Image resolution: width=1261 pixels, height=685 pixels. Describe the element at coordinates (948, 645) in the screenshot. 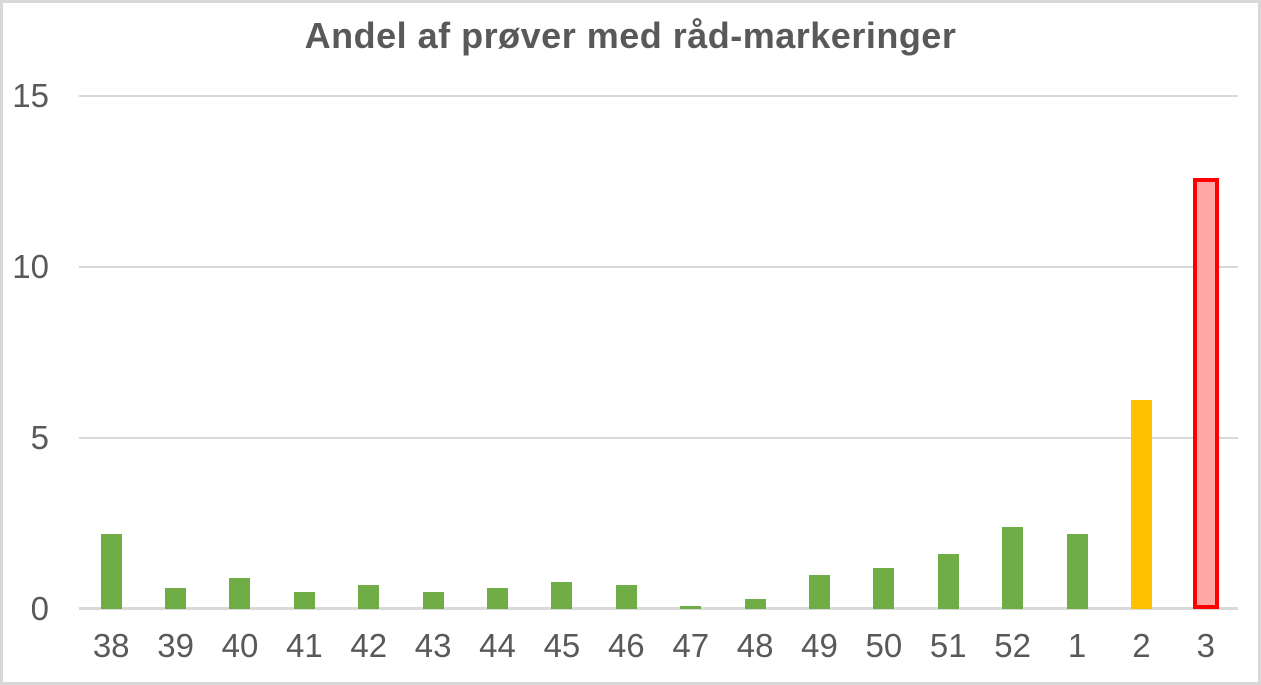

I see `x-axis-tick-label: 51` at that location.